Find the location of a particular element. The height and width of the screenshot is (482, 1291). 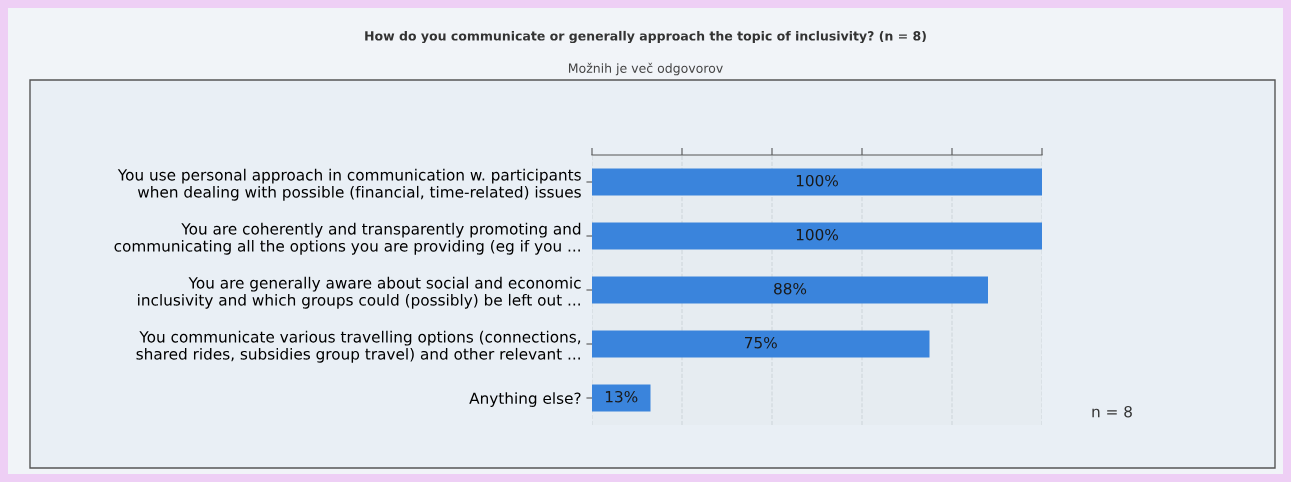

text: n = 8 is located at coordinates (1112, 411).